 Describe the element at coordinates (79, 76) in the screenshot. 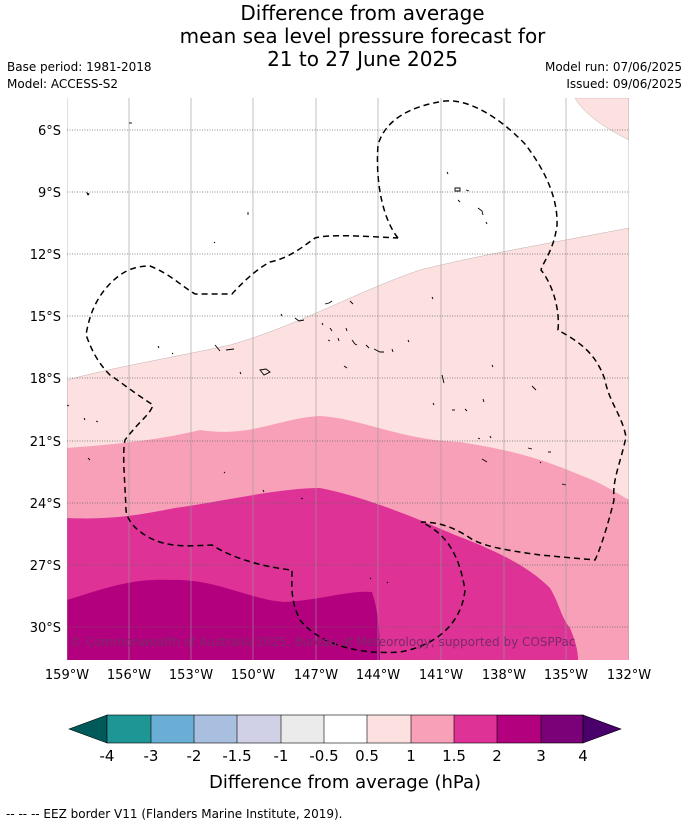

I see `meta-left: Base period: 1981-2018 Model: ACCESS-S2` at that location.